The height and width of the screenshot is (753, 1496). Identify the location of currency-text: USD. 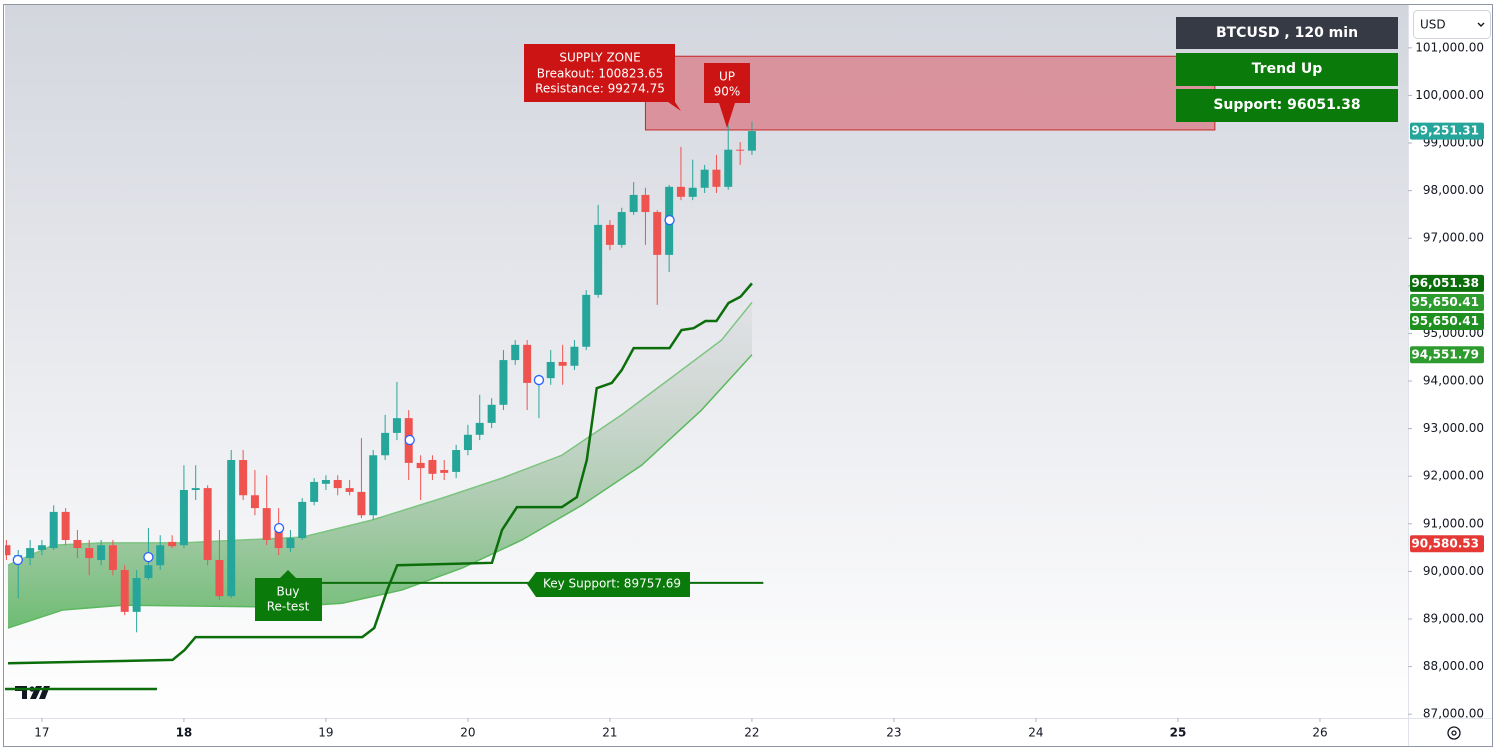
(1433, 25).